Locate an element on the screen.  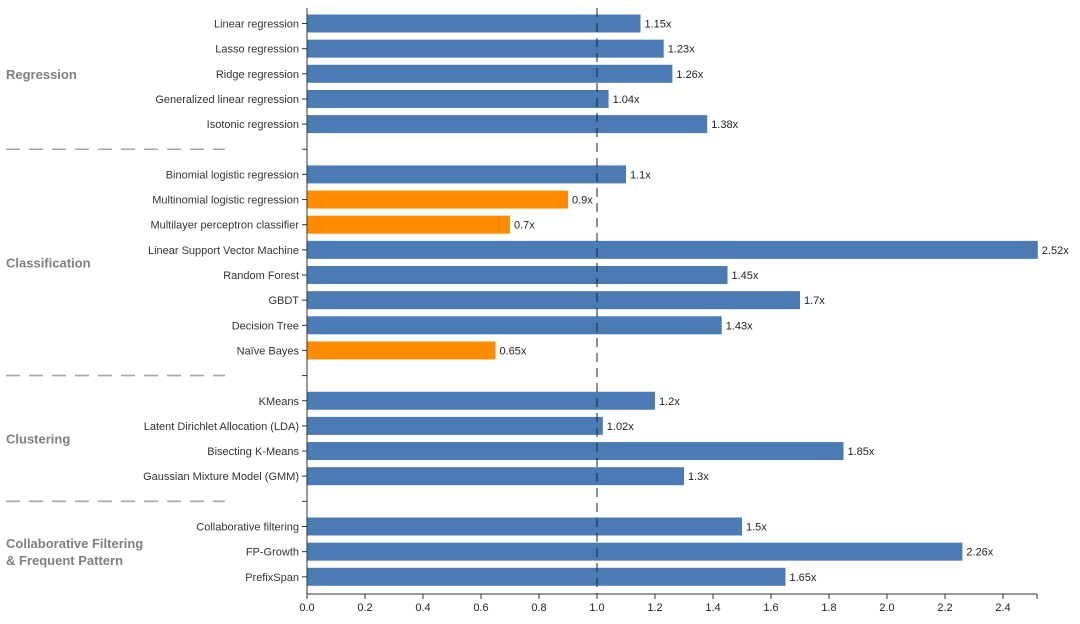
data-label: 1.7x is located at coordinates (814, 301).